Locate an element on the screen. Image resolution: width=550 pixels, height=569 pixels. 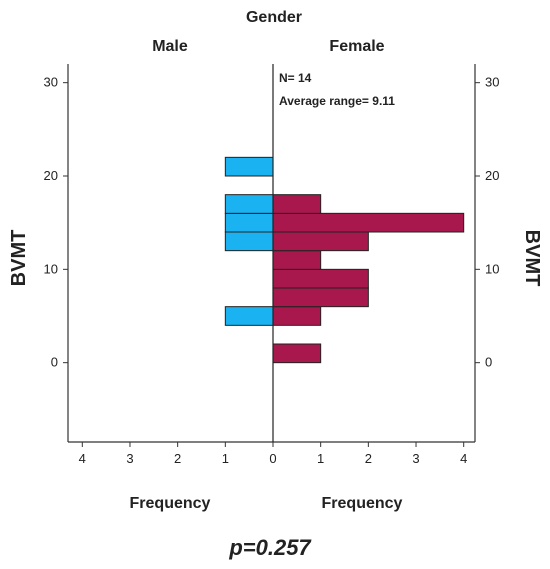
y-tick-label-left-0: 0 is located at coordinates (54, 362).